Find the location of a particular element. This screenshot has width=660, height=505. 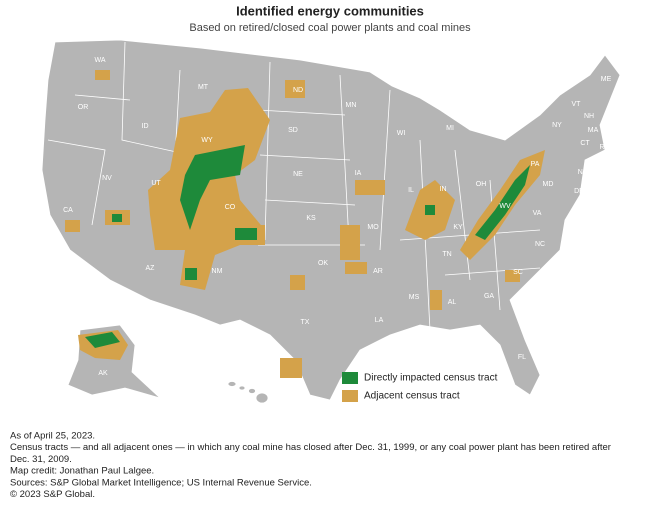

state-label: NV is located at coordinates (107, 178).